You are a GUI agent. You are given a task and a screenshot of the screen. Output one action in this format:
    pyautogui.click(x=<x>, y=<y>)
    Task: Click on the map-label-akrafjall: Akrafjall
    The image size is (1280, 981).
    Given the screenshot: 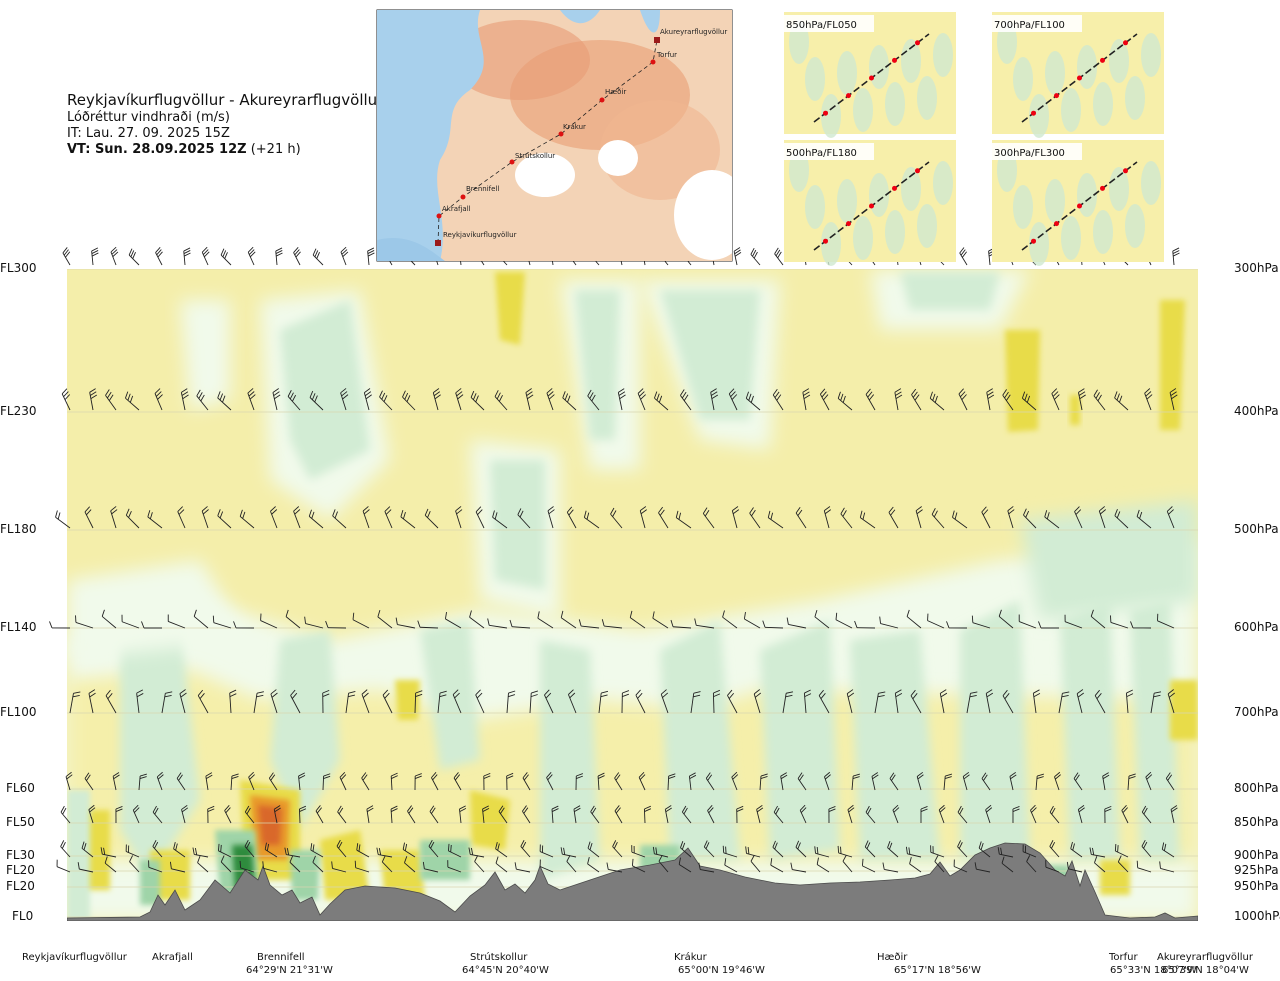 What is the action you would take?
    pyautogui.click(x=456, y=209)
    